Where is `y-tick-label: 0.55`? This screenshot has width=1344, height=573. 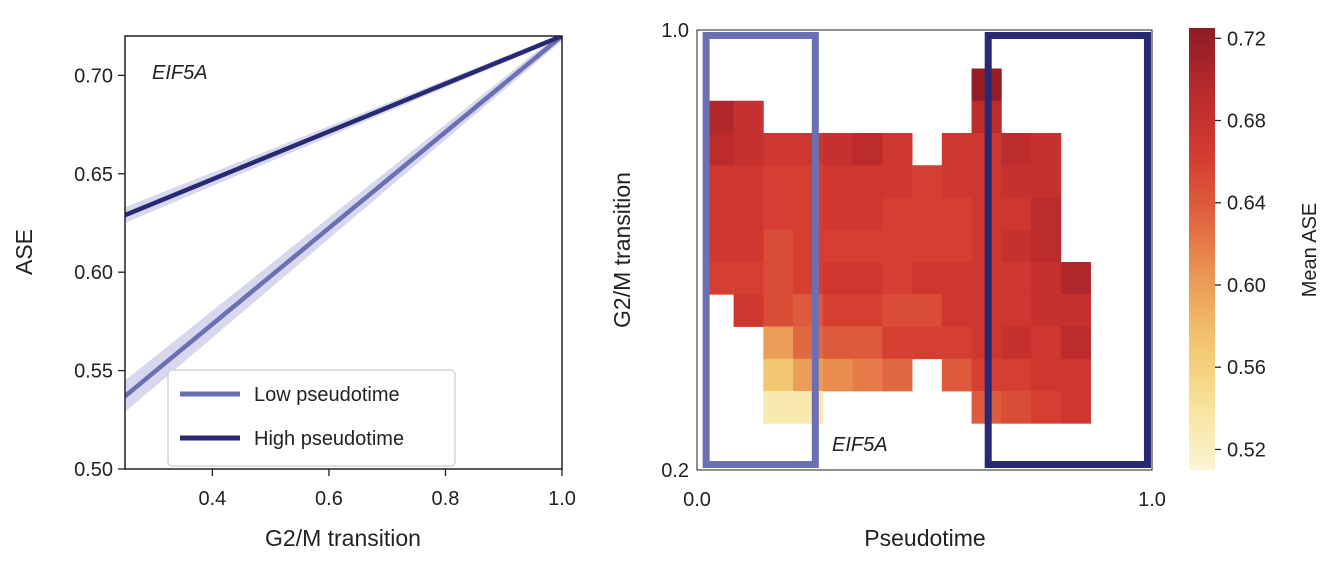
y-tick-label: 0.55 is located at coordinates (93, 372).